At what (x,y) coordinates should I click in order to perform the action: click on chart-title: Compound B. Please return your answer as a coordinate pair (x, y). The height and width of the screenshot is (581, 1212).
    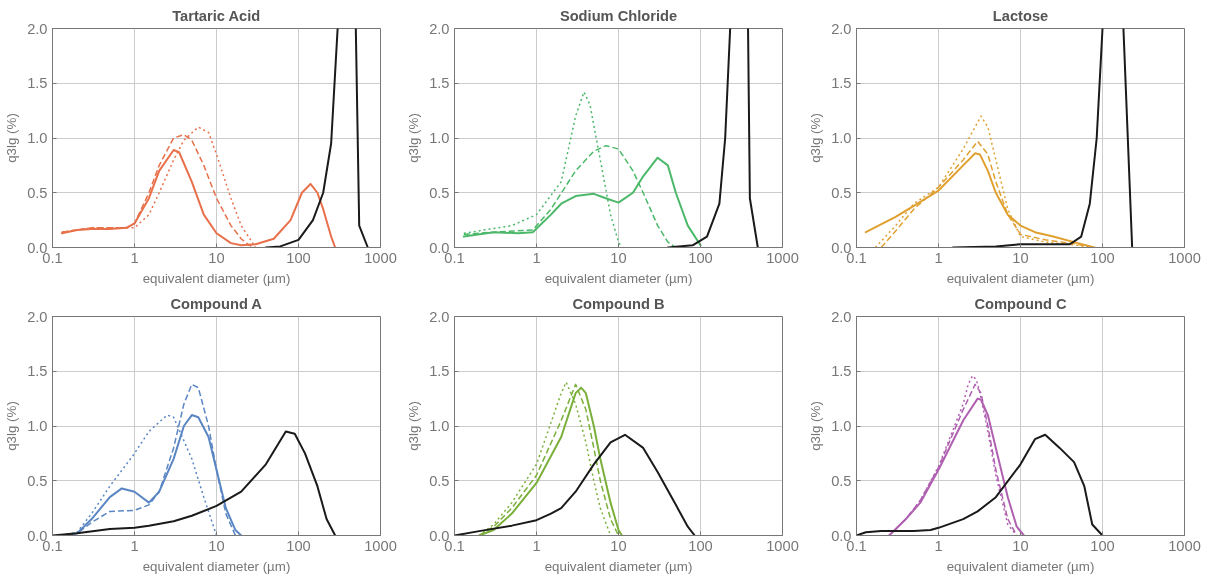
    Looking at the image, I should click on (618, 303).